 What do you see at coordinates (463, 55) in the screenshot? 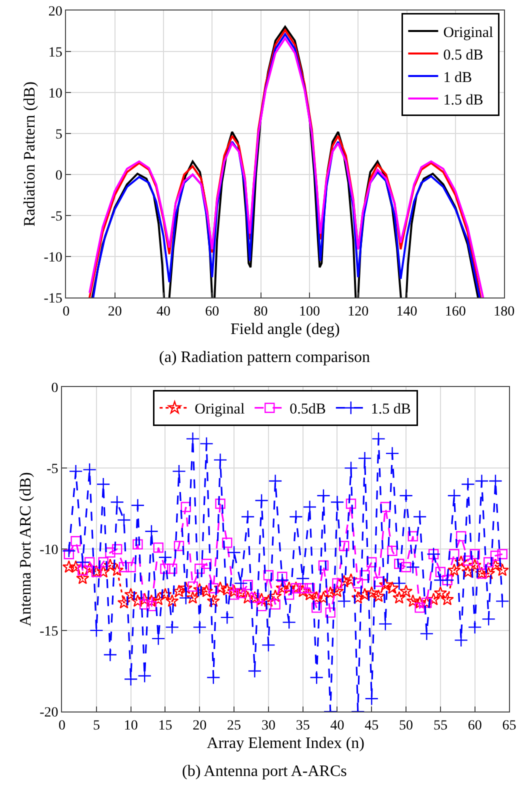
I see `legend-label: 0.5 dB` at bounding box center [463, 55].